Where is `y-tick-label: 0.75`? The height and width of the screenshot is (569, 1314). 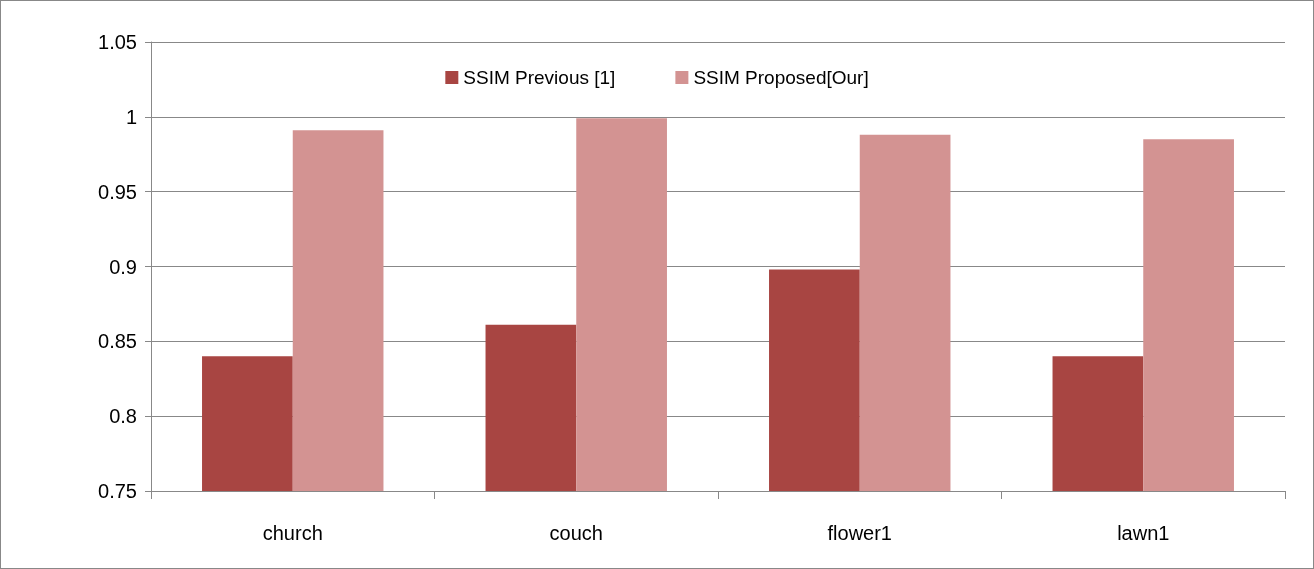 y-tick-label: 0.75 is located at coordinates (117, 491).